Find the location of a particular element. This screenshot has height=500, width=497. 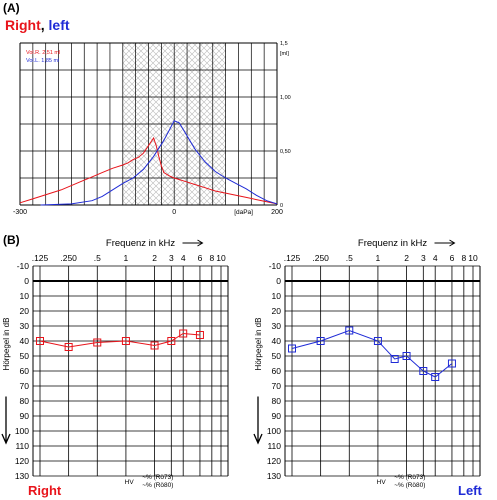

tympa-series-left is located at coordinates (159, 163).